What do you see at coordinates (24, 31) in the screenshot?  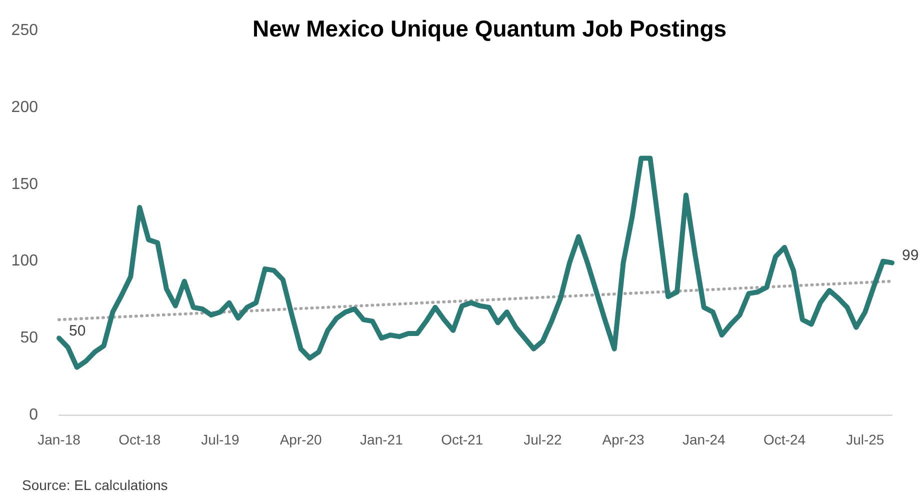 I see `y-tick-label: 250` at bounding box center [24, 31].